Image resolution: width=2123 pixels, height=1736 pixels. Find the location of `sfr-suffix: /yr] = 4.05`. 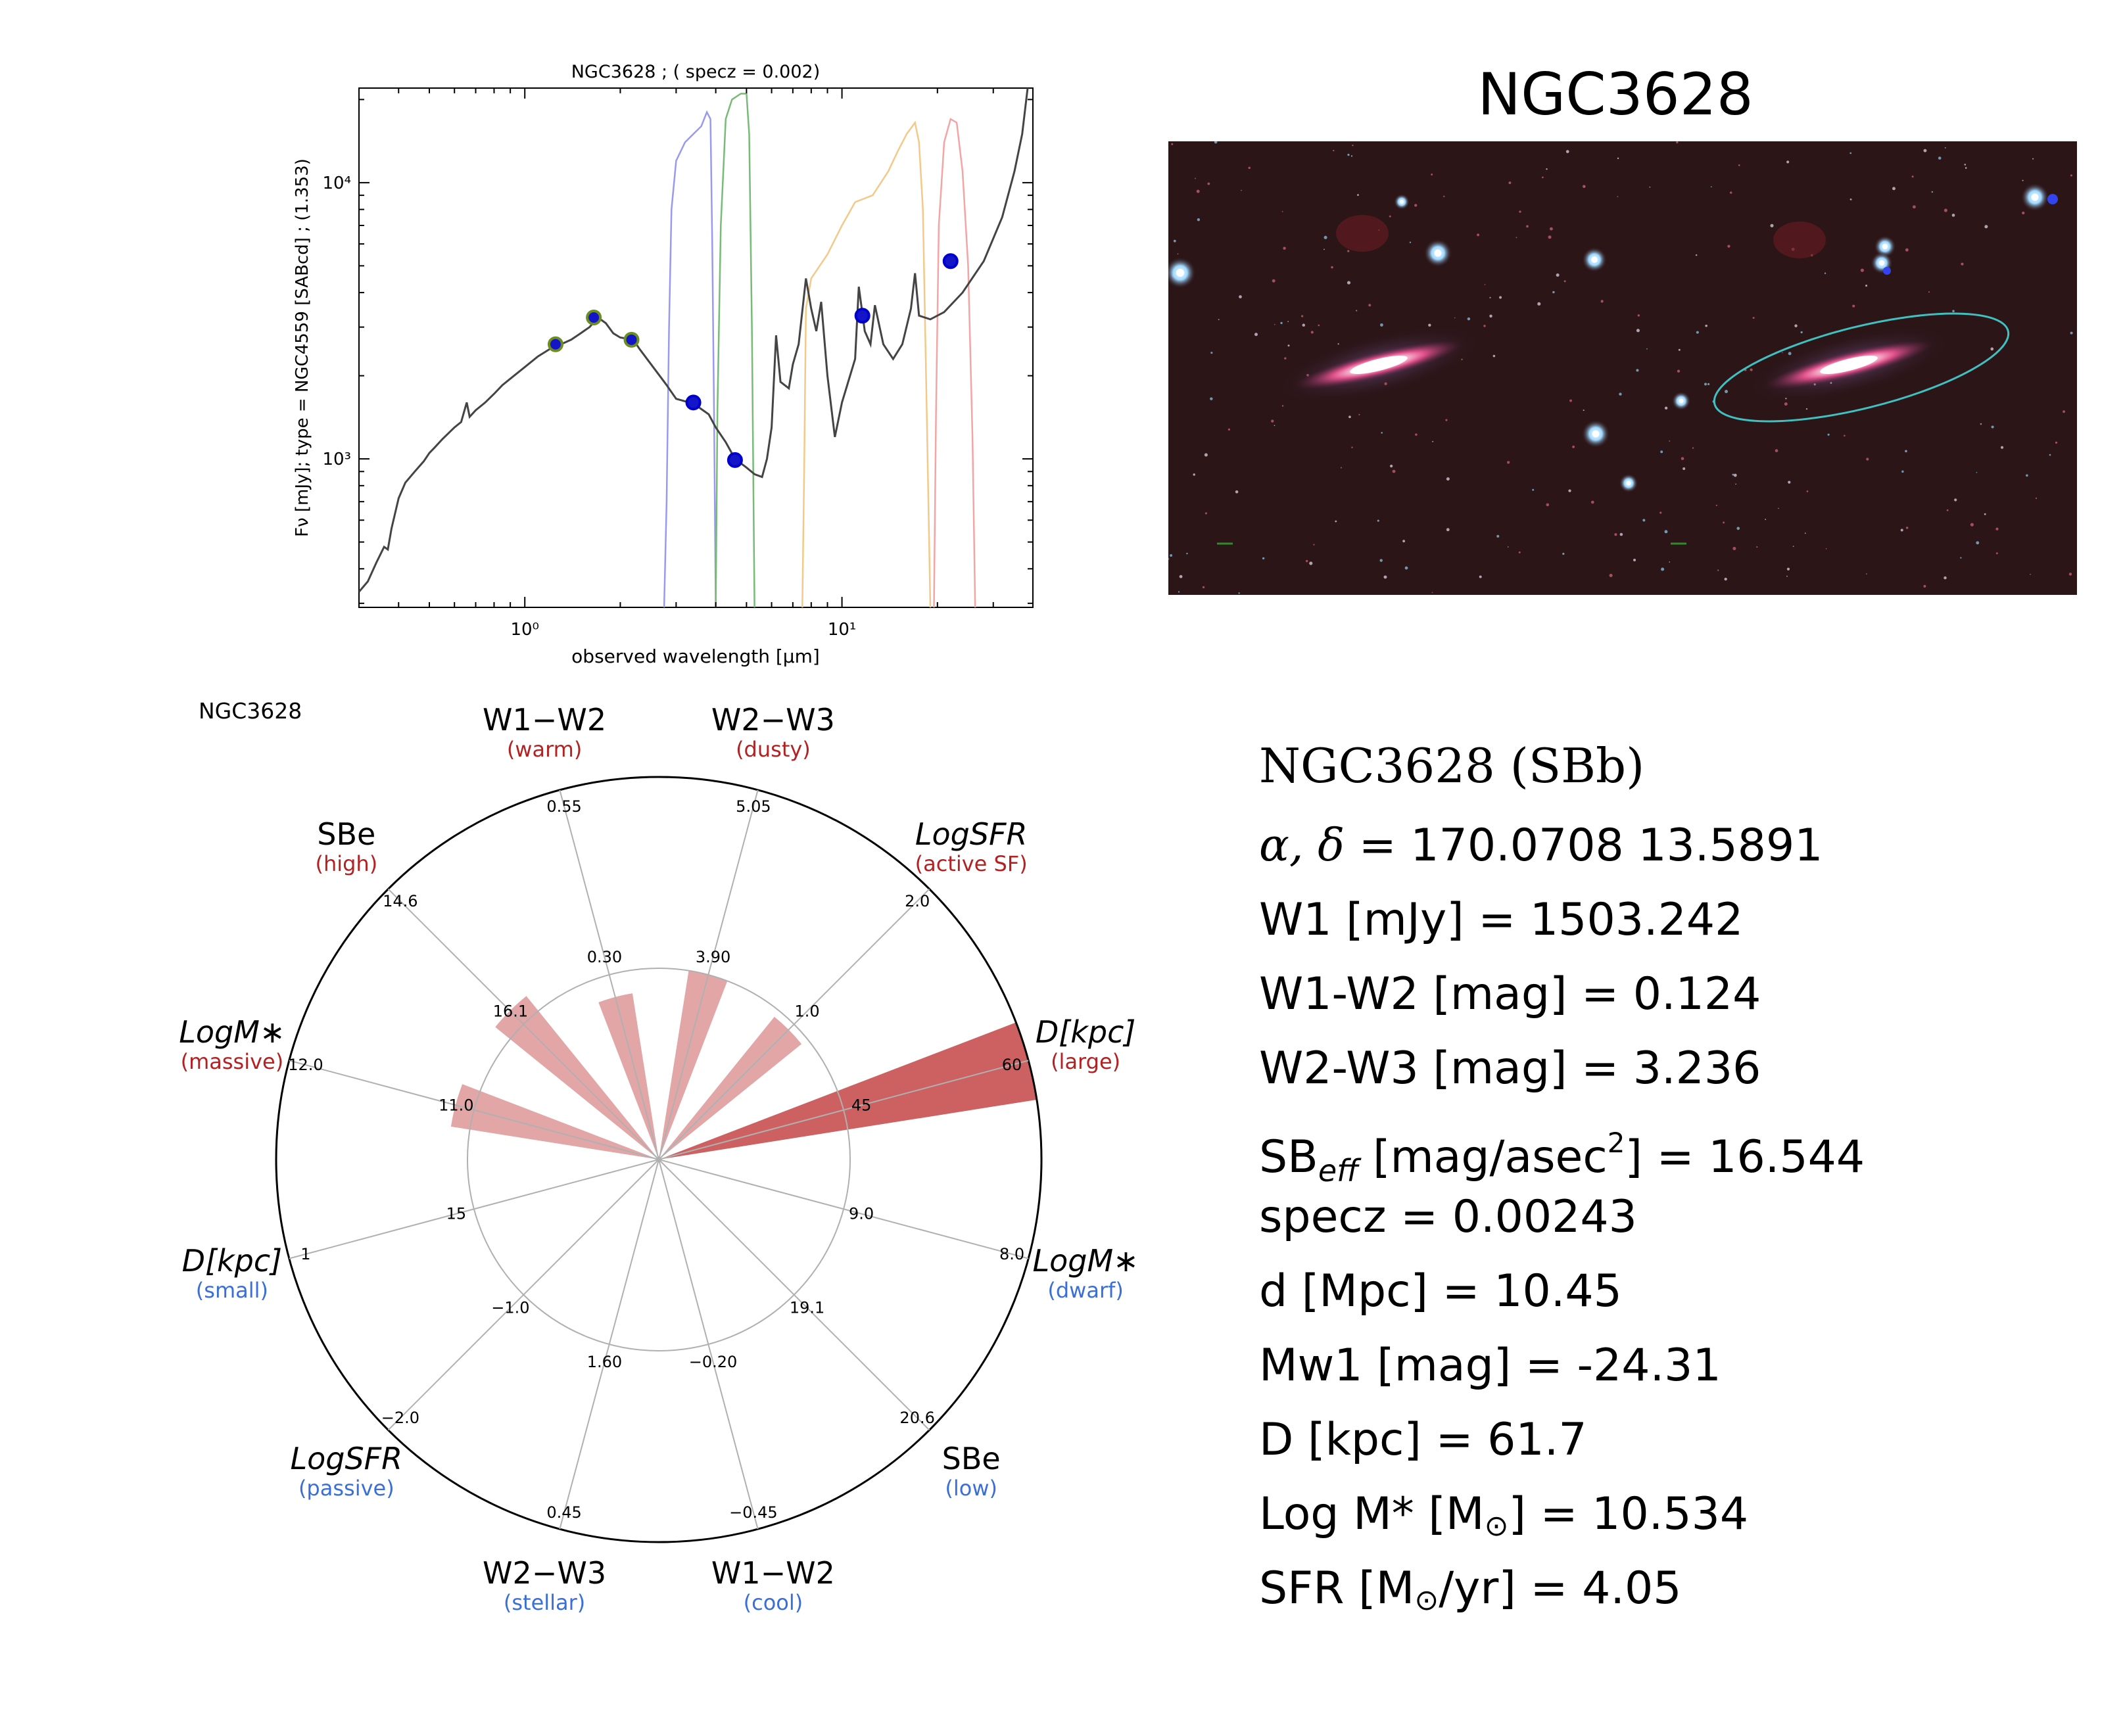

sfr-suffix: /yr] = 4.05 is located at coordinates (1560, 1588).